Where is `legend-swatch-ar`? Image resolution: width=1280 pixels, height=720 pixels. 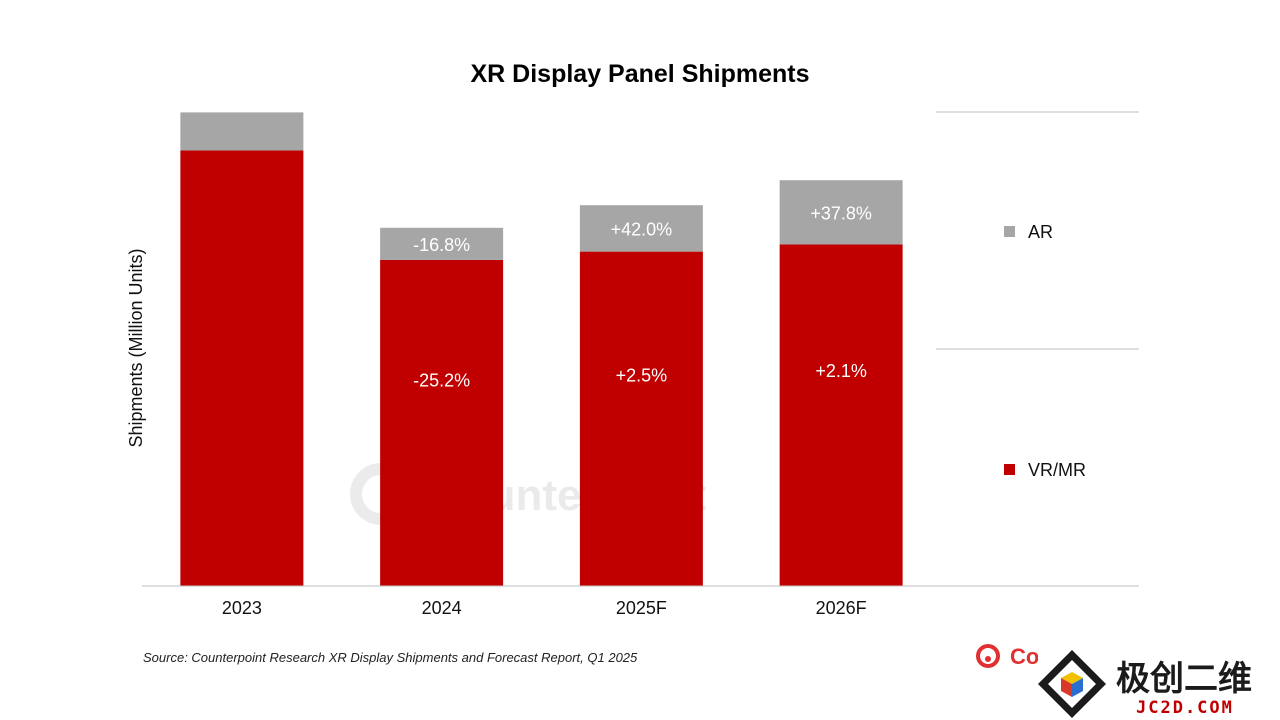
legend-swatch-ar is located at coordinates (1009, 231).